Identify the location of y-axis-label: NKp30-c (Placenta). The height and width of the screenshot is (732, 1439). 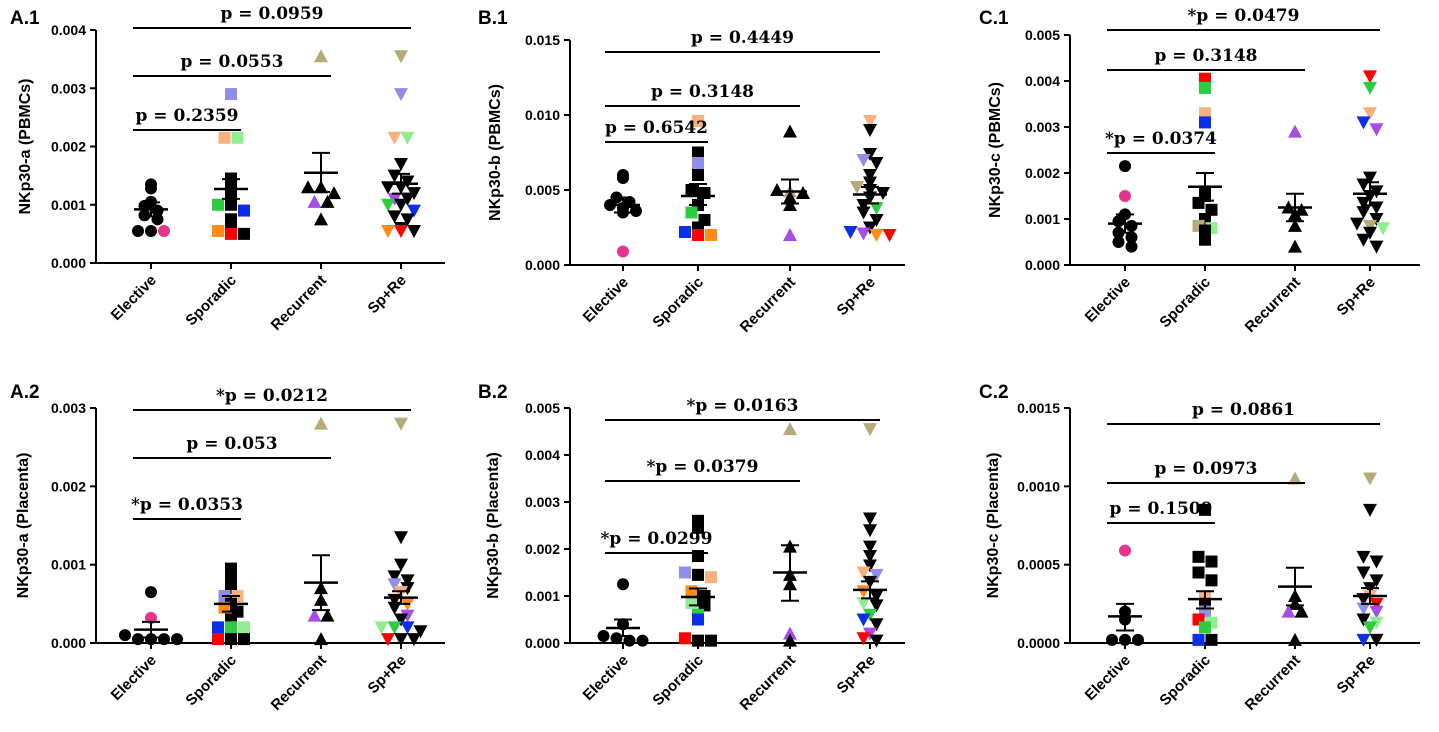
(993, 526).